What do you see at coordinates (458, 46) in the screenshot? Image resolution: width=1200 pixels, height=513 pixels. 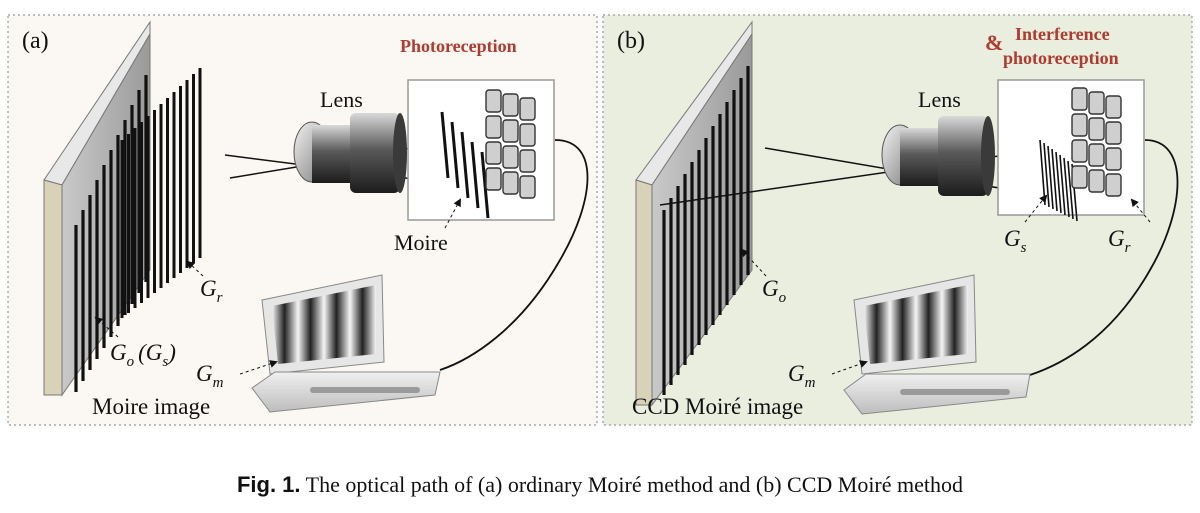 I see `photoreception-label: Photoreception` at bounding box center [458, 46].